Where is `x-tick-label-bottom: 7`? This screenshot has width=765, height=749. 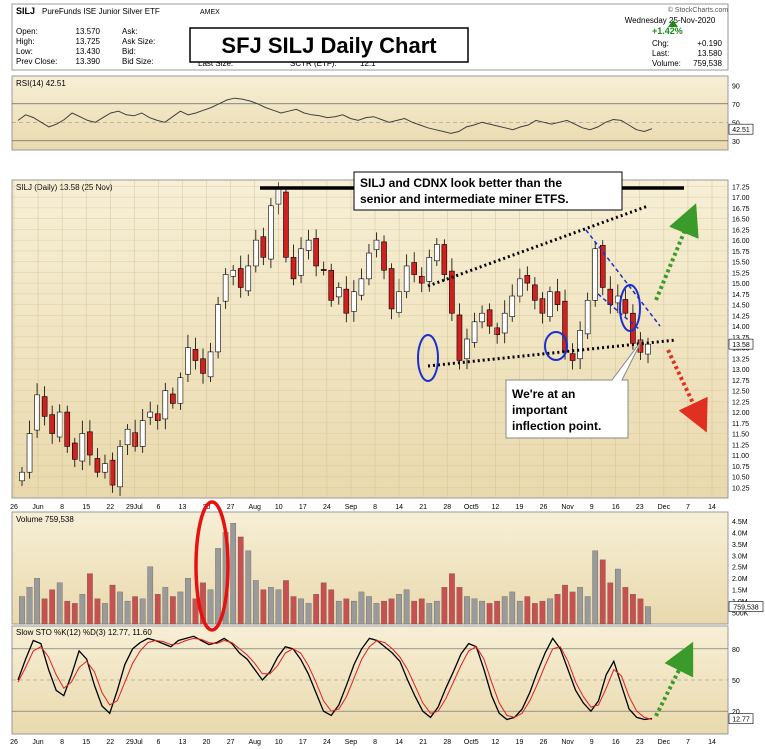 x-tick-label-bottom: 7 is located at coordinates (688, 742).